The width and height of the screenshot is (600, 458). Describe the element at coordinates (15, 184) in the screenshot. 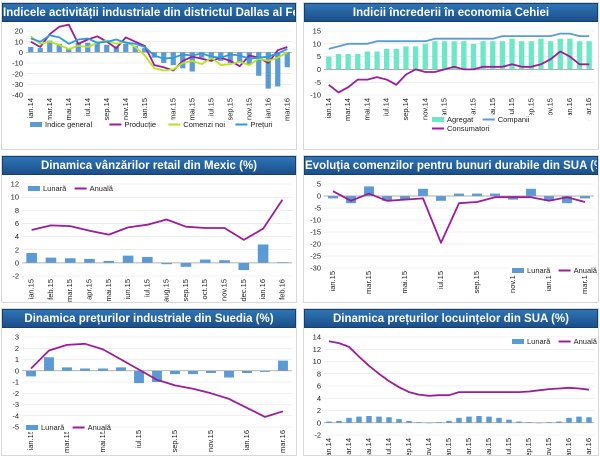

I see `y-tick-label: 12` at that location.